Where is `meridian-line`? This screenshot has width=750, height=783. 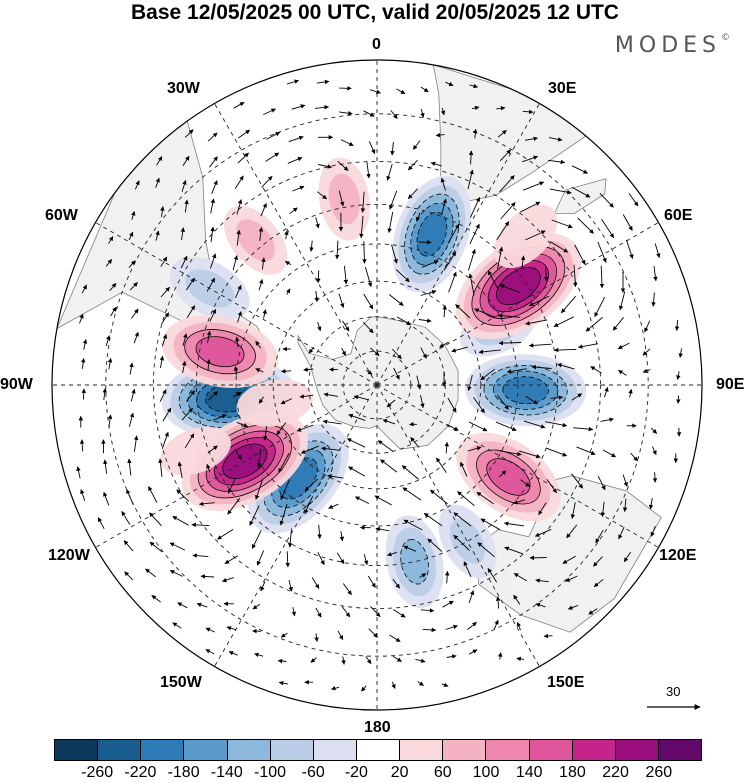
meridian-line is located at coordinates (294, 528).